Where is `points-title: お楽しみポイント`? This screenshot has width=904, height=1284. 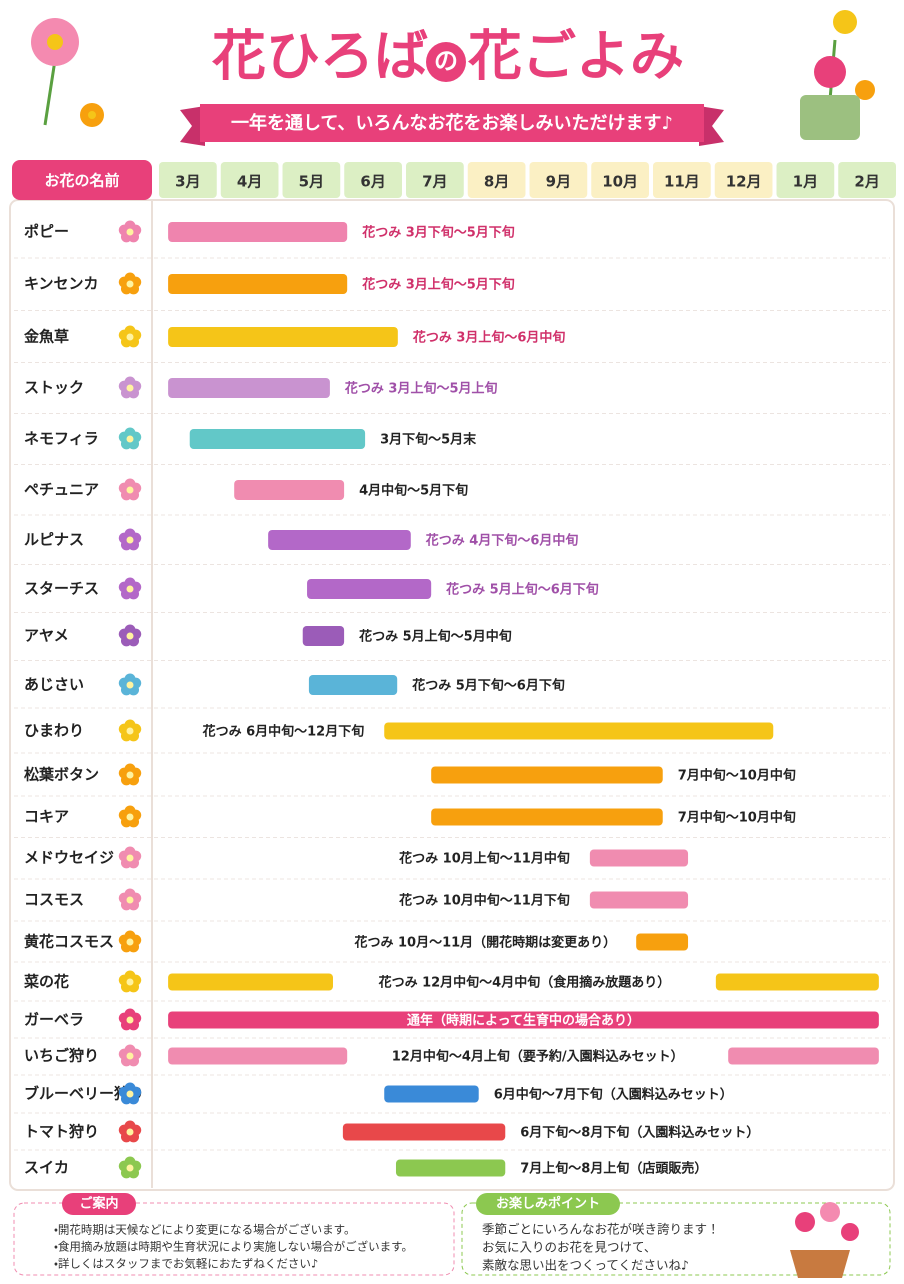
points-title: お楽しみポイント is located at coordinates (548, 1204).